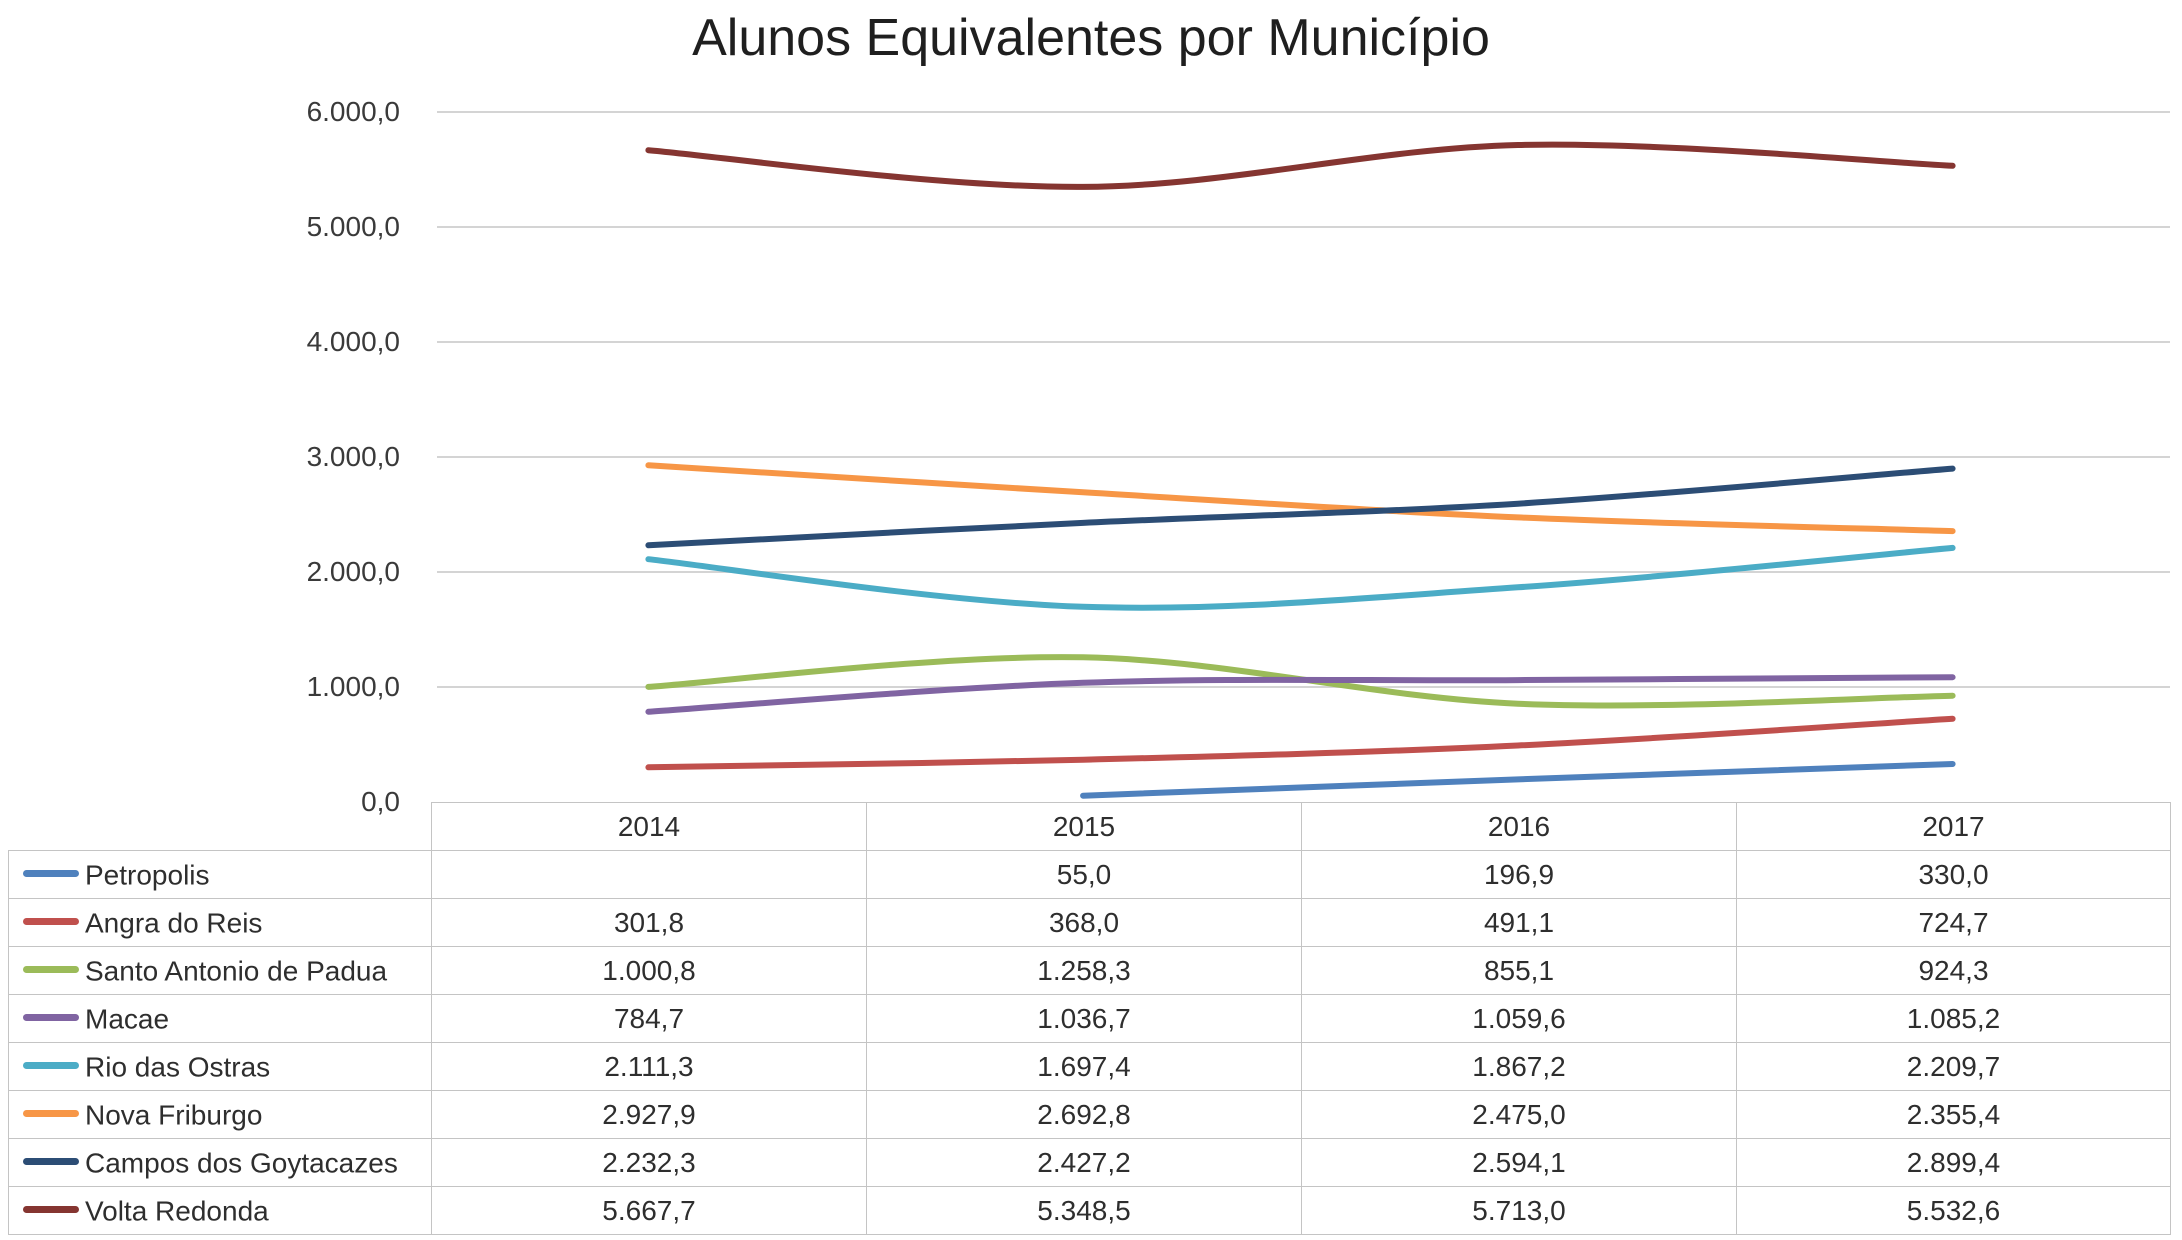  I want to click on series-name-label: Nova Friburgo, so click(174, 1115).